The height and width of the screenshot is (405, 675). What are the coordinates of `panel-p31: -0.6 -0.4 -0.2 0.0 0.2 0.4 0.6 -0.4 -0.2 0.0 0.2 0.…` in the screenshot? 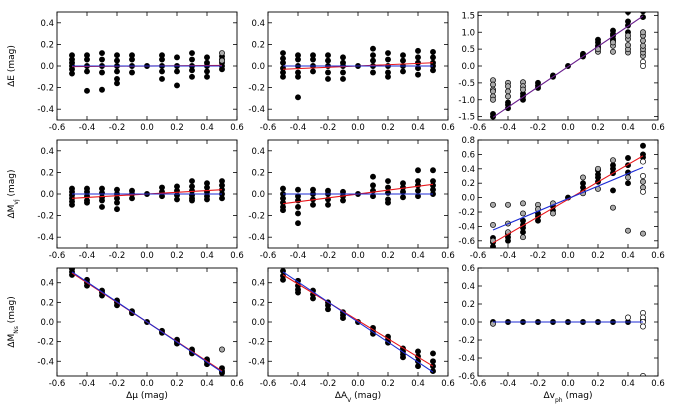 It's located at (125, 334).